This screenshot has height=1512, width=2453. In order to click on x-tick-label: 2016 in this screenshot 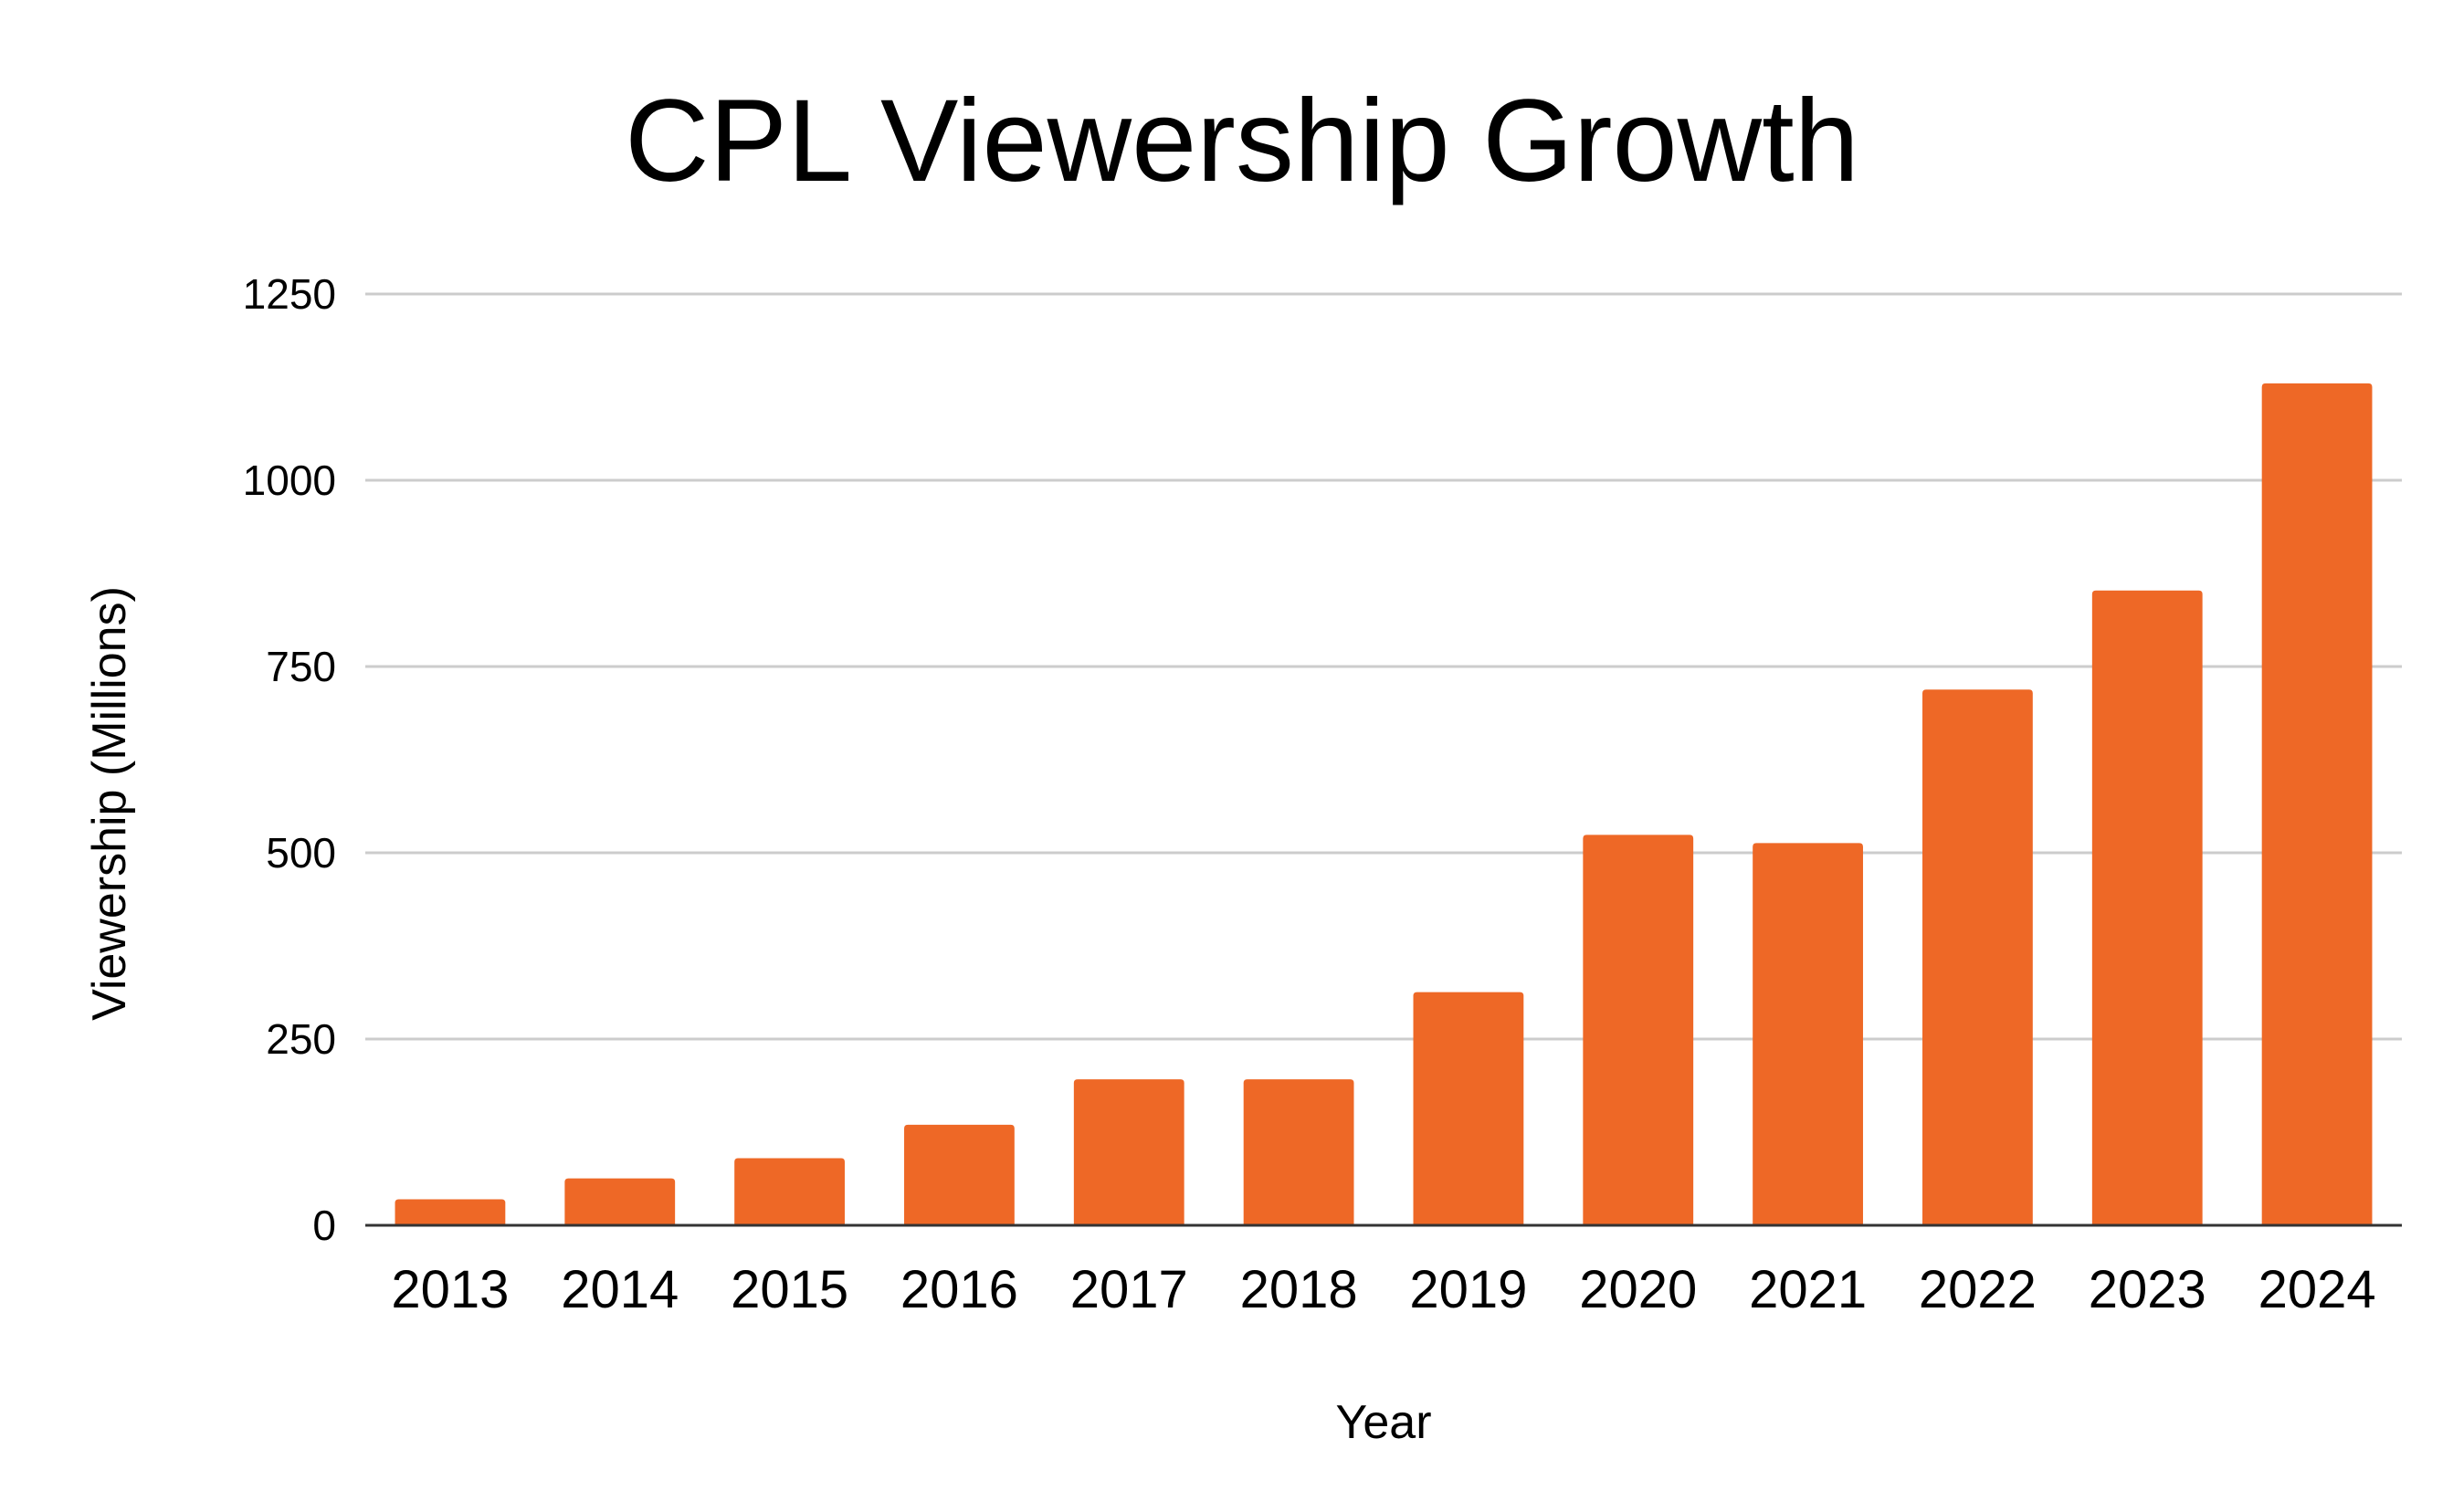, I will do `click(959, 1289)`.